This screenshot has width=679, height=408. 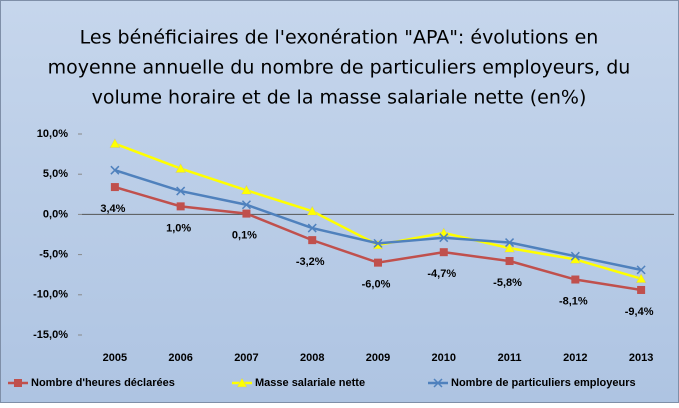 I want to click on x-tick-label: 2012, so click(x=575, y=358).